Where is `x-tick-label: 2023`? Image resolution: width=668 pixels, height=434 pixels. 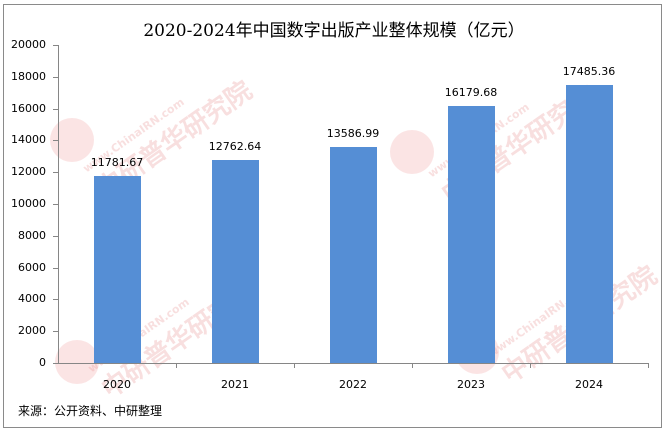 x-tick-label: 2023 is located at coordinates (471, 384).